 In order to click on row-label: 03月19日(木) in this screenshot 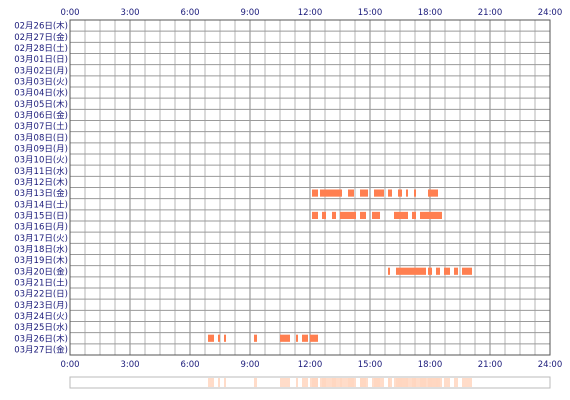, I will do `click(41, 260)`.